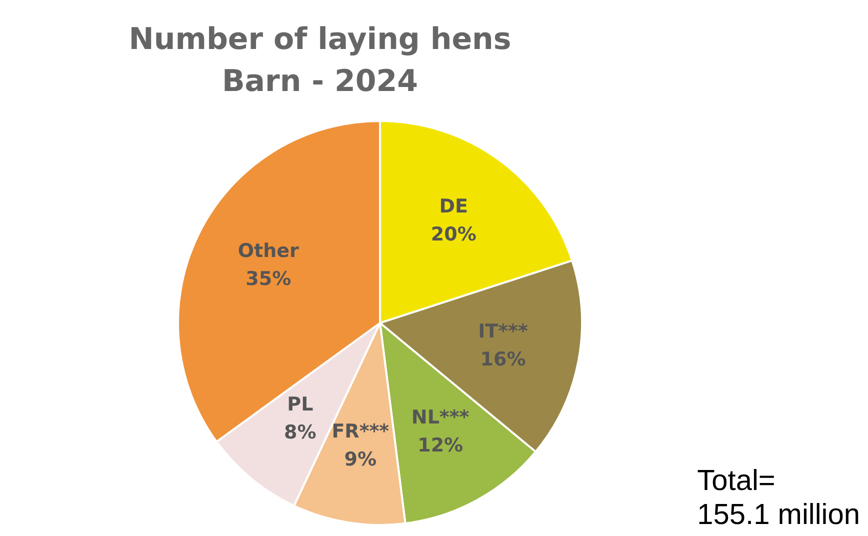 This screenshot has width=868, height=536. Describe the element at coordinates (453, 207) in the screenshot. I see `slice-label: DE` at that location.